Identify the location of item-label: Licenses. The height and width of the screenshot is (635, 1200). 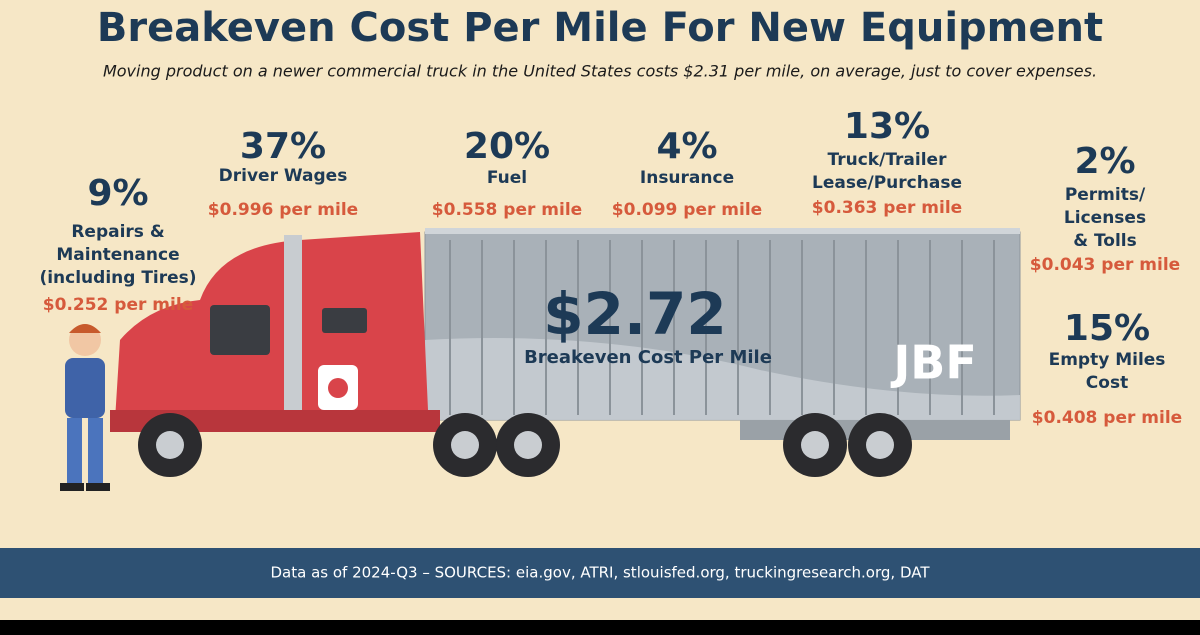
(1105, 218).